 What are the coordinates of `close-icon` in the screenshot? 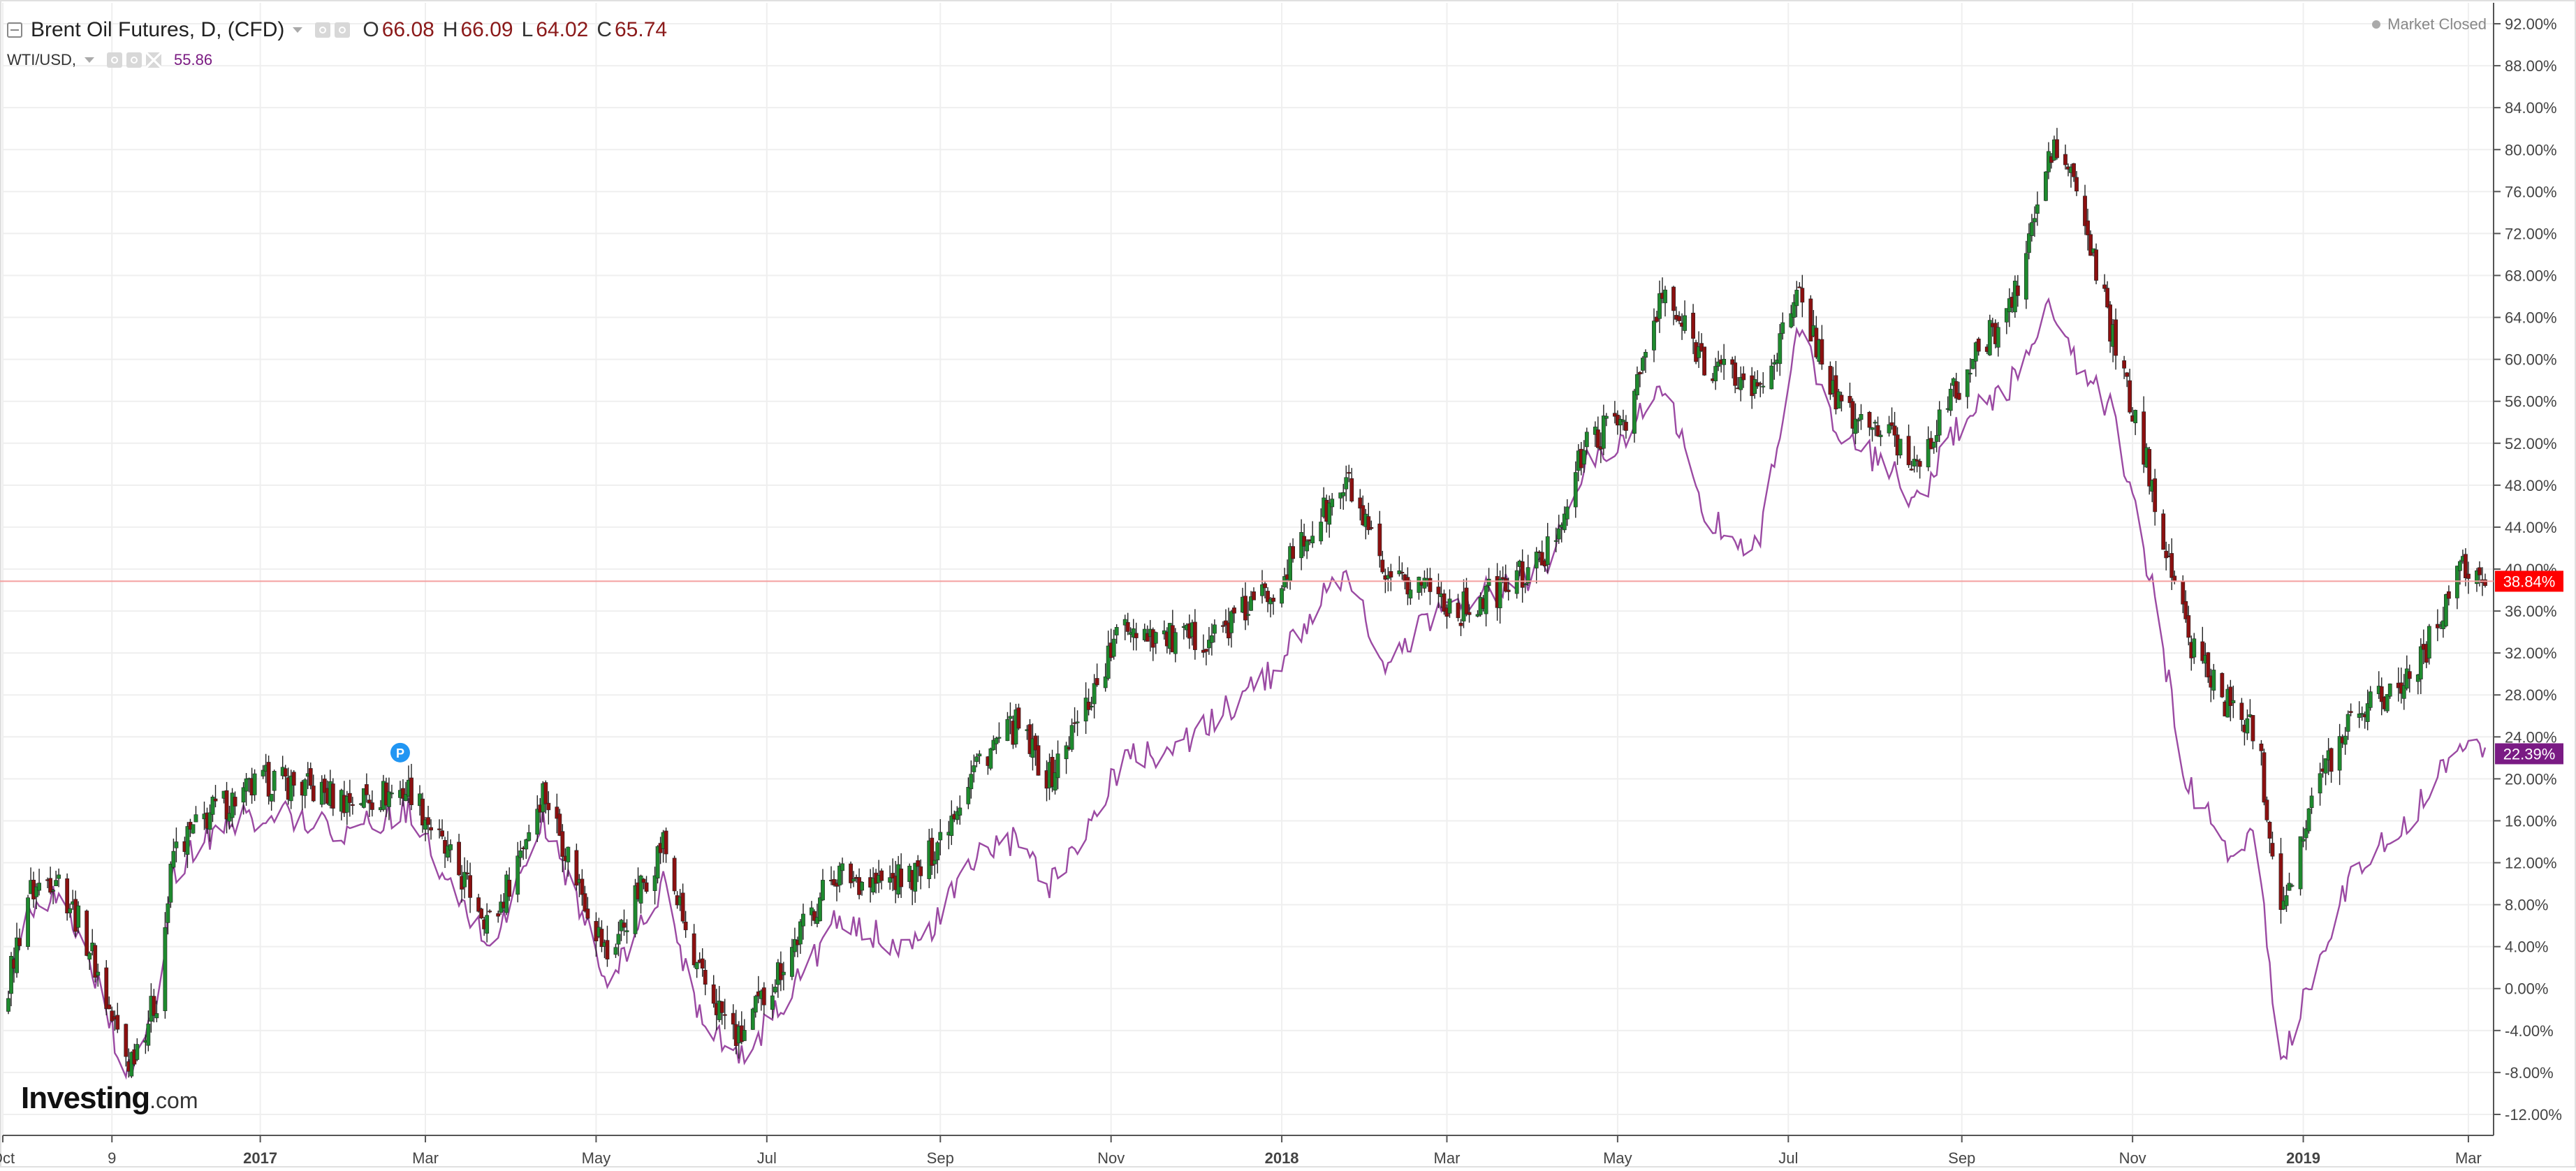 It's located at (153, 60).